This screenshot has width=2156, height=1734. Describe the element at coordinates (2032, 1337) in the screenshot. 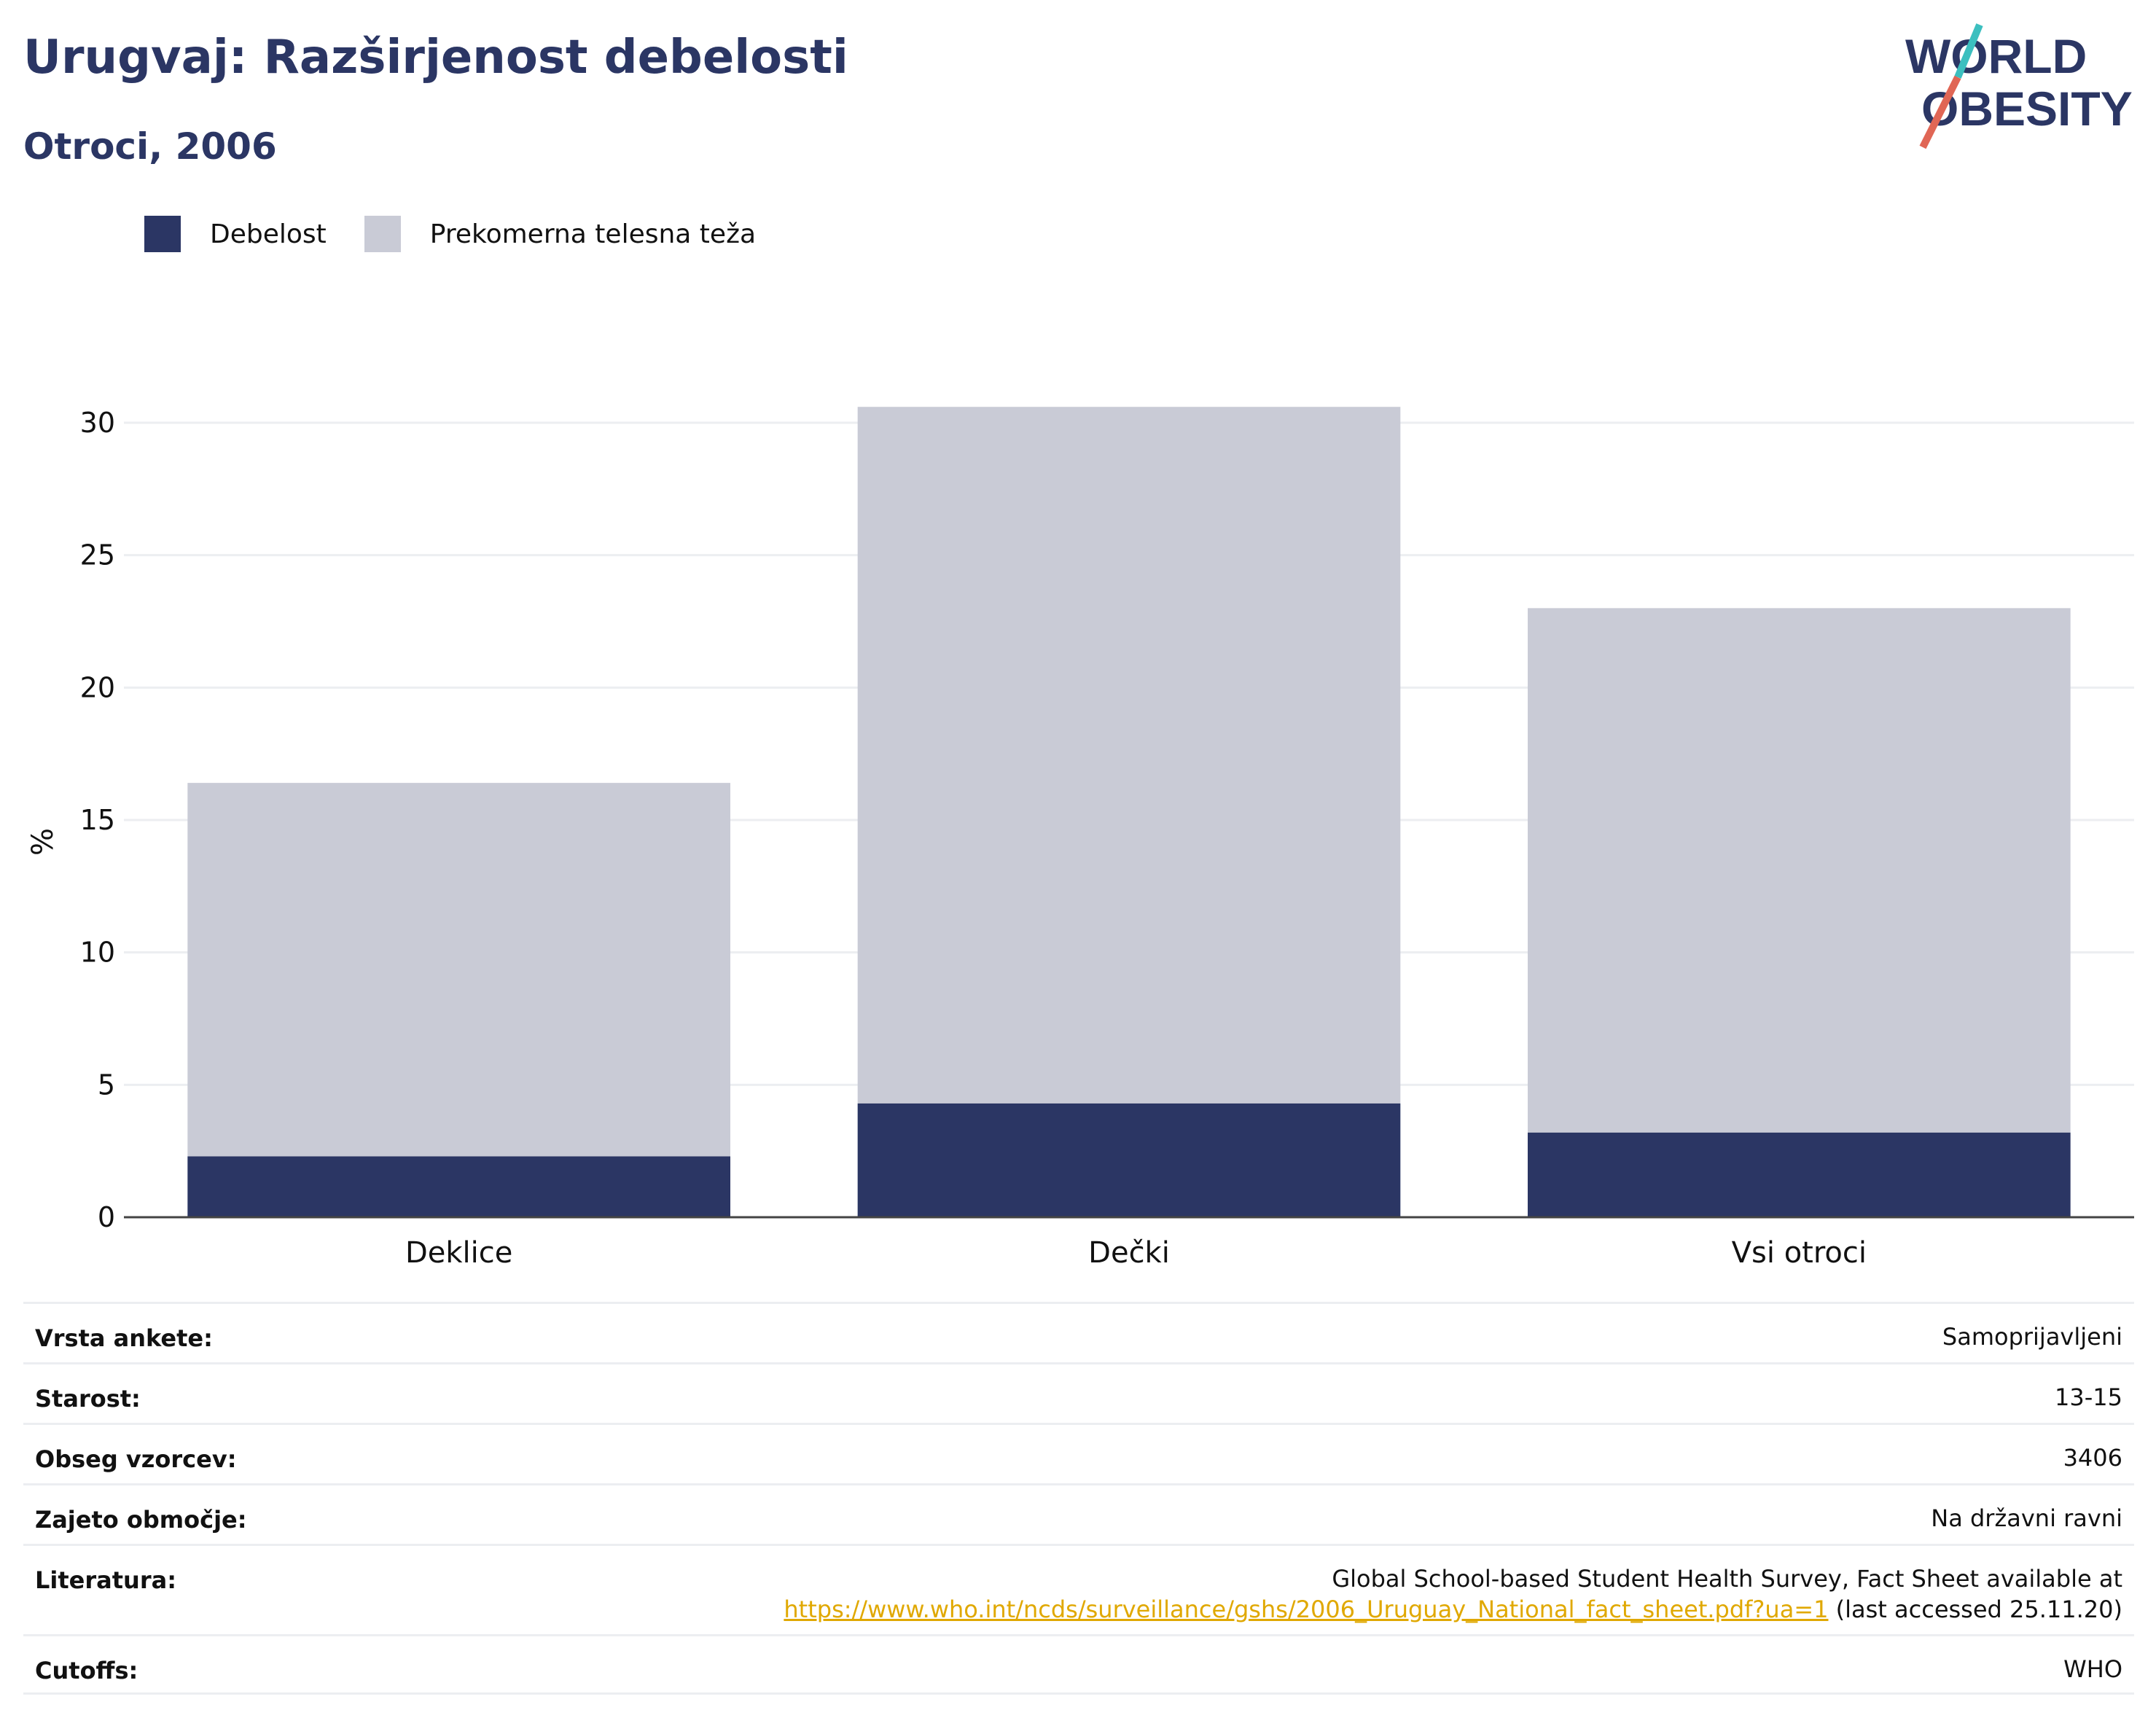

I see `survey-type-value: Samoprijavljeni` at that location.